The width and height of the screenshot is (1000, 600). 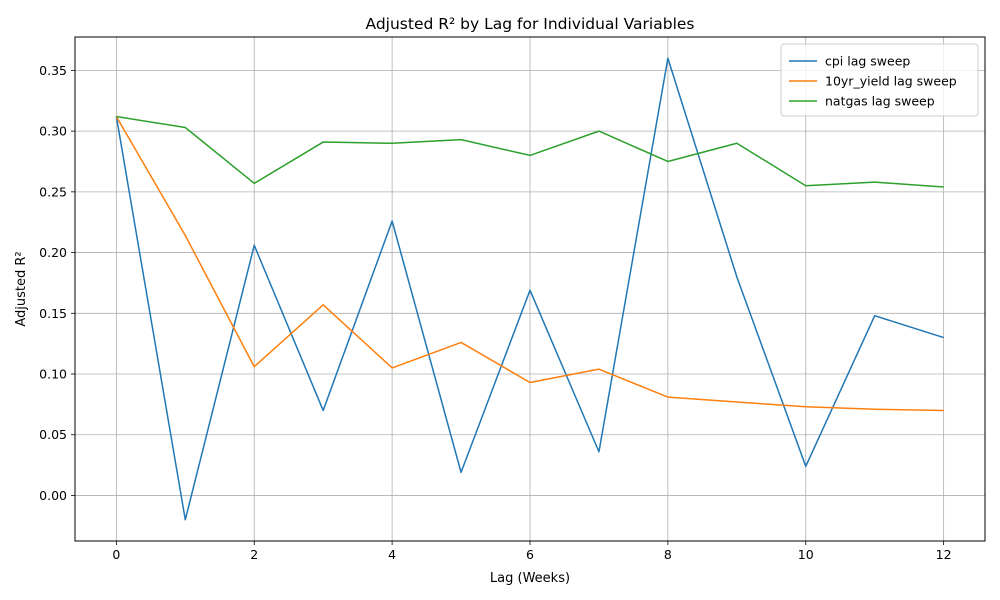 I want to click on legend-label-1: cpi lag sweep, so click(x=867, y=61).